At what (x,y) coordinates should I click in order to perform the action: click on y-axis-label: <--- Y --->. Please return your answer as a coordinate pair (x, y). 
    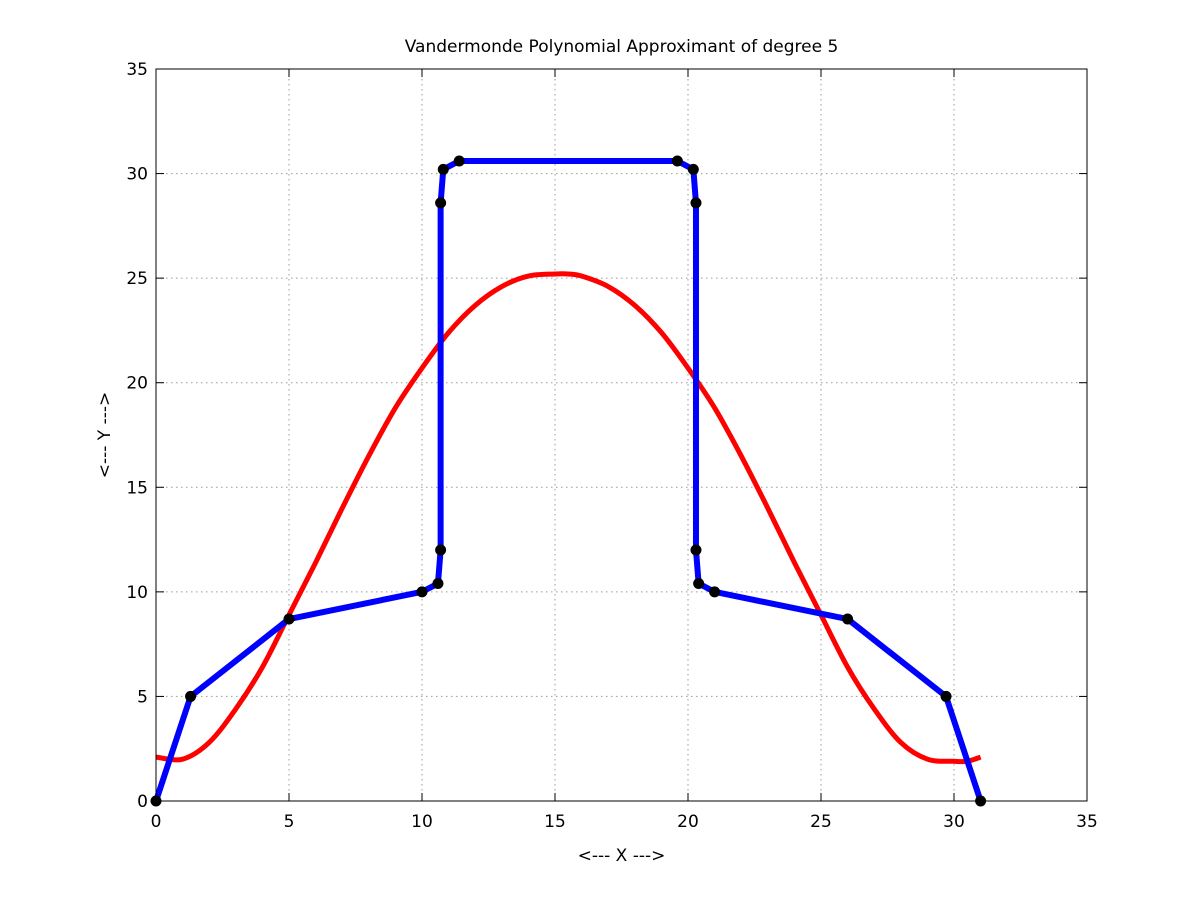
    Looking at the image, I should click on (105, 435).